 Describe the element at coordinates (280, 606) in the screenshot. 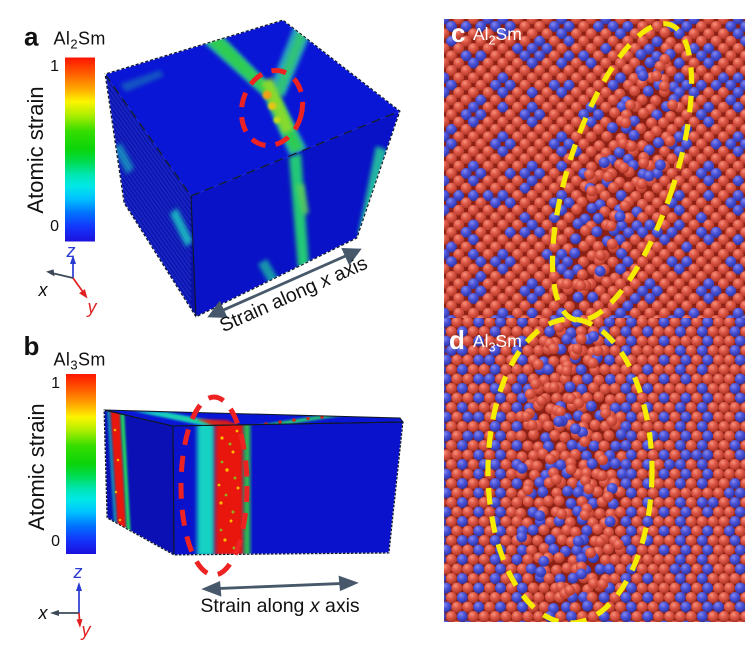

I see `svg-text: Strain along x axis` at that location.